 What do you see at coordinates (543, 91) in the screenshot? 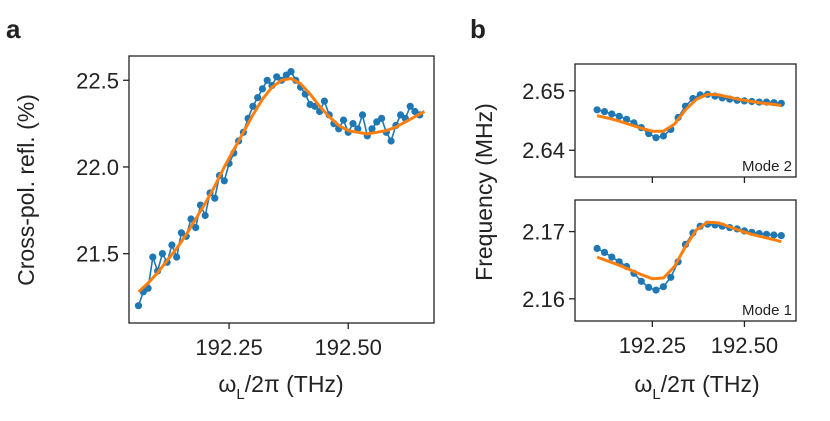
I see `panel-b-top-ytick-label: 2.65` at bounding box center [543, 91].